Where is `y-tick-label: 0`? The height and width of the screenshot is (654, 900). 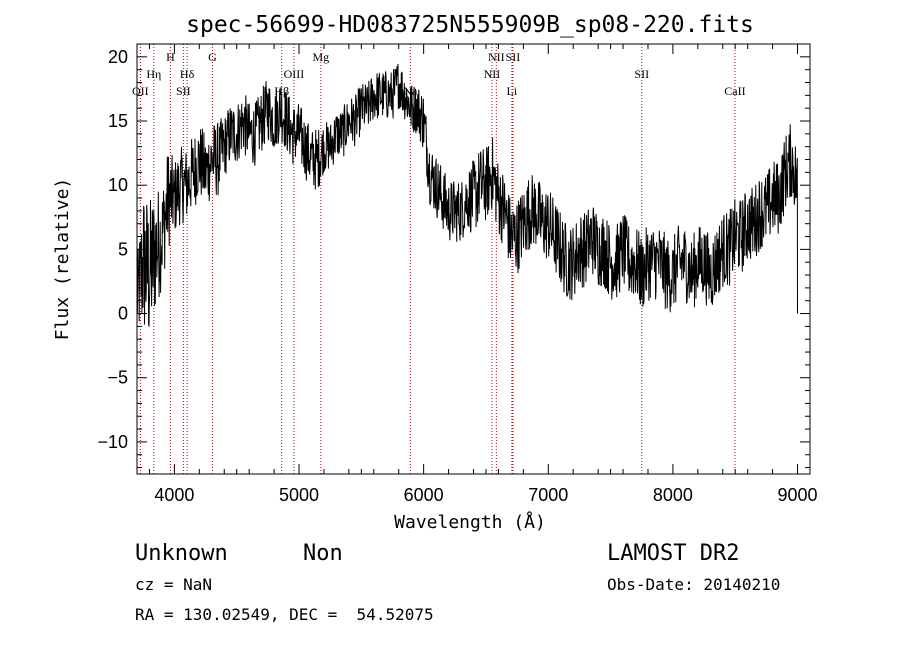
y-tick-label: 0 is located at coordinates (123, 314).